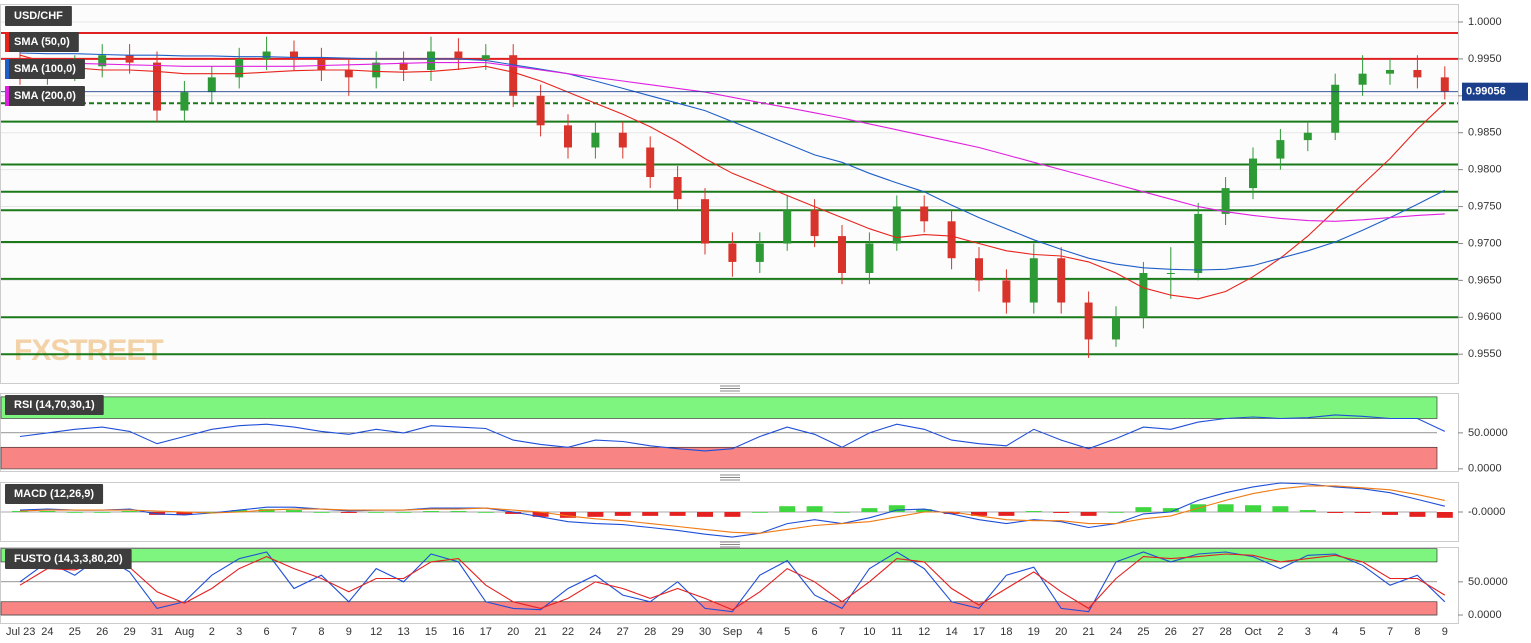  I want to click on x-tick-label: 13, so click(403, 632).